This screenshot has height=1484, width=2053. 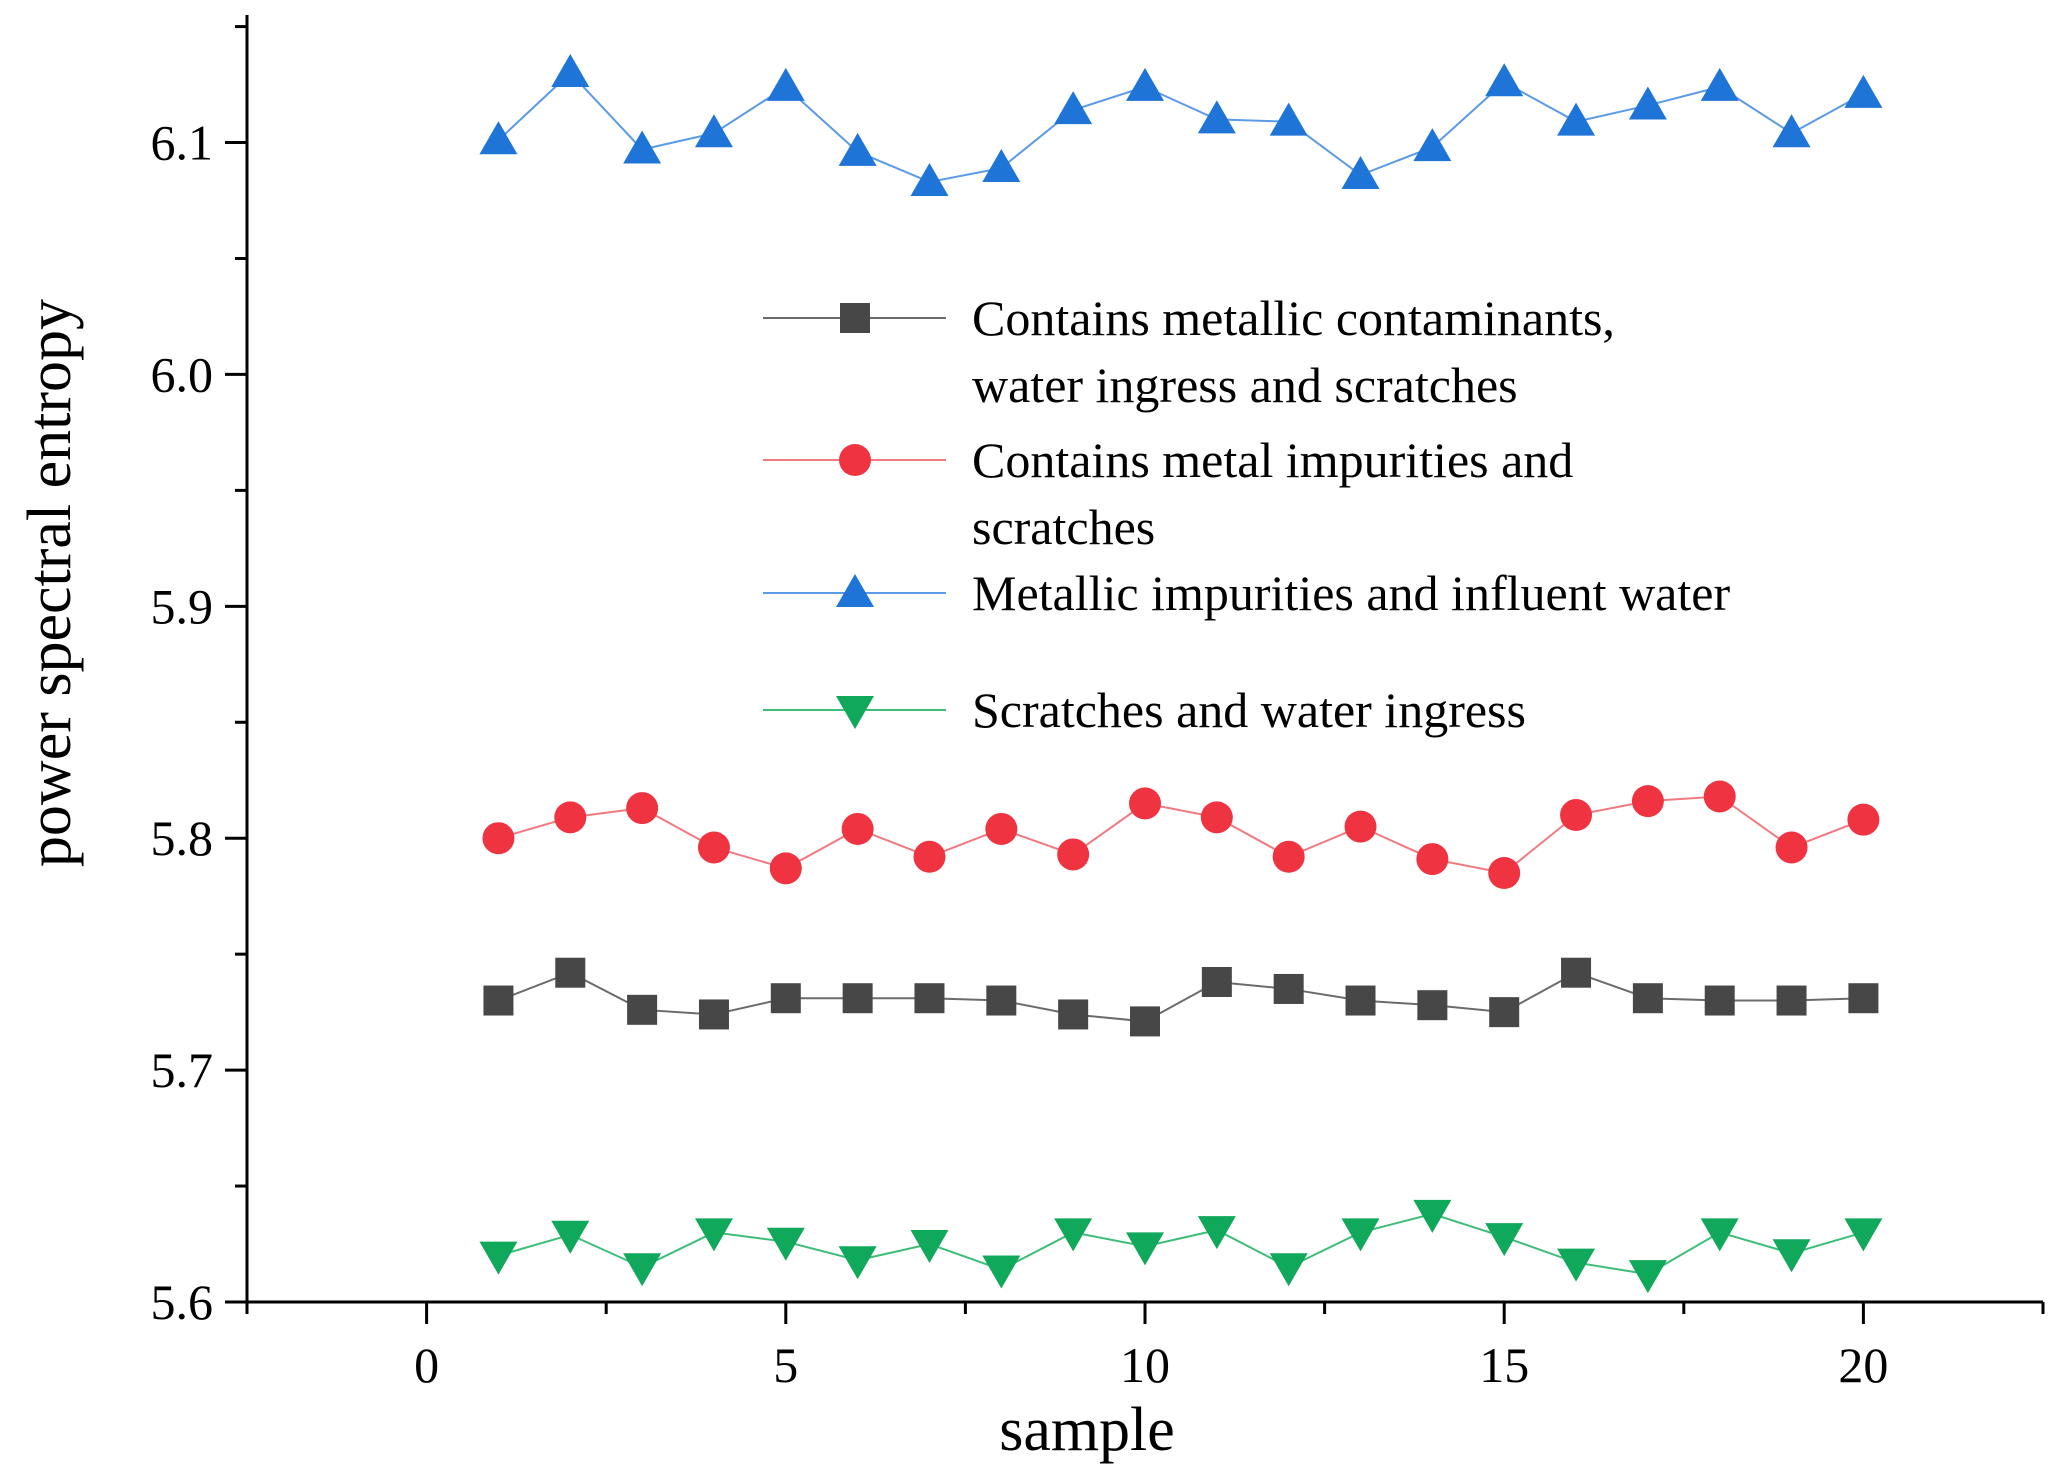 What do you see at coordinates (1863, 1365) in the screenshot?
I see `x-tick-label: 20` at bounding box center [1863, 1365].